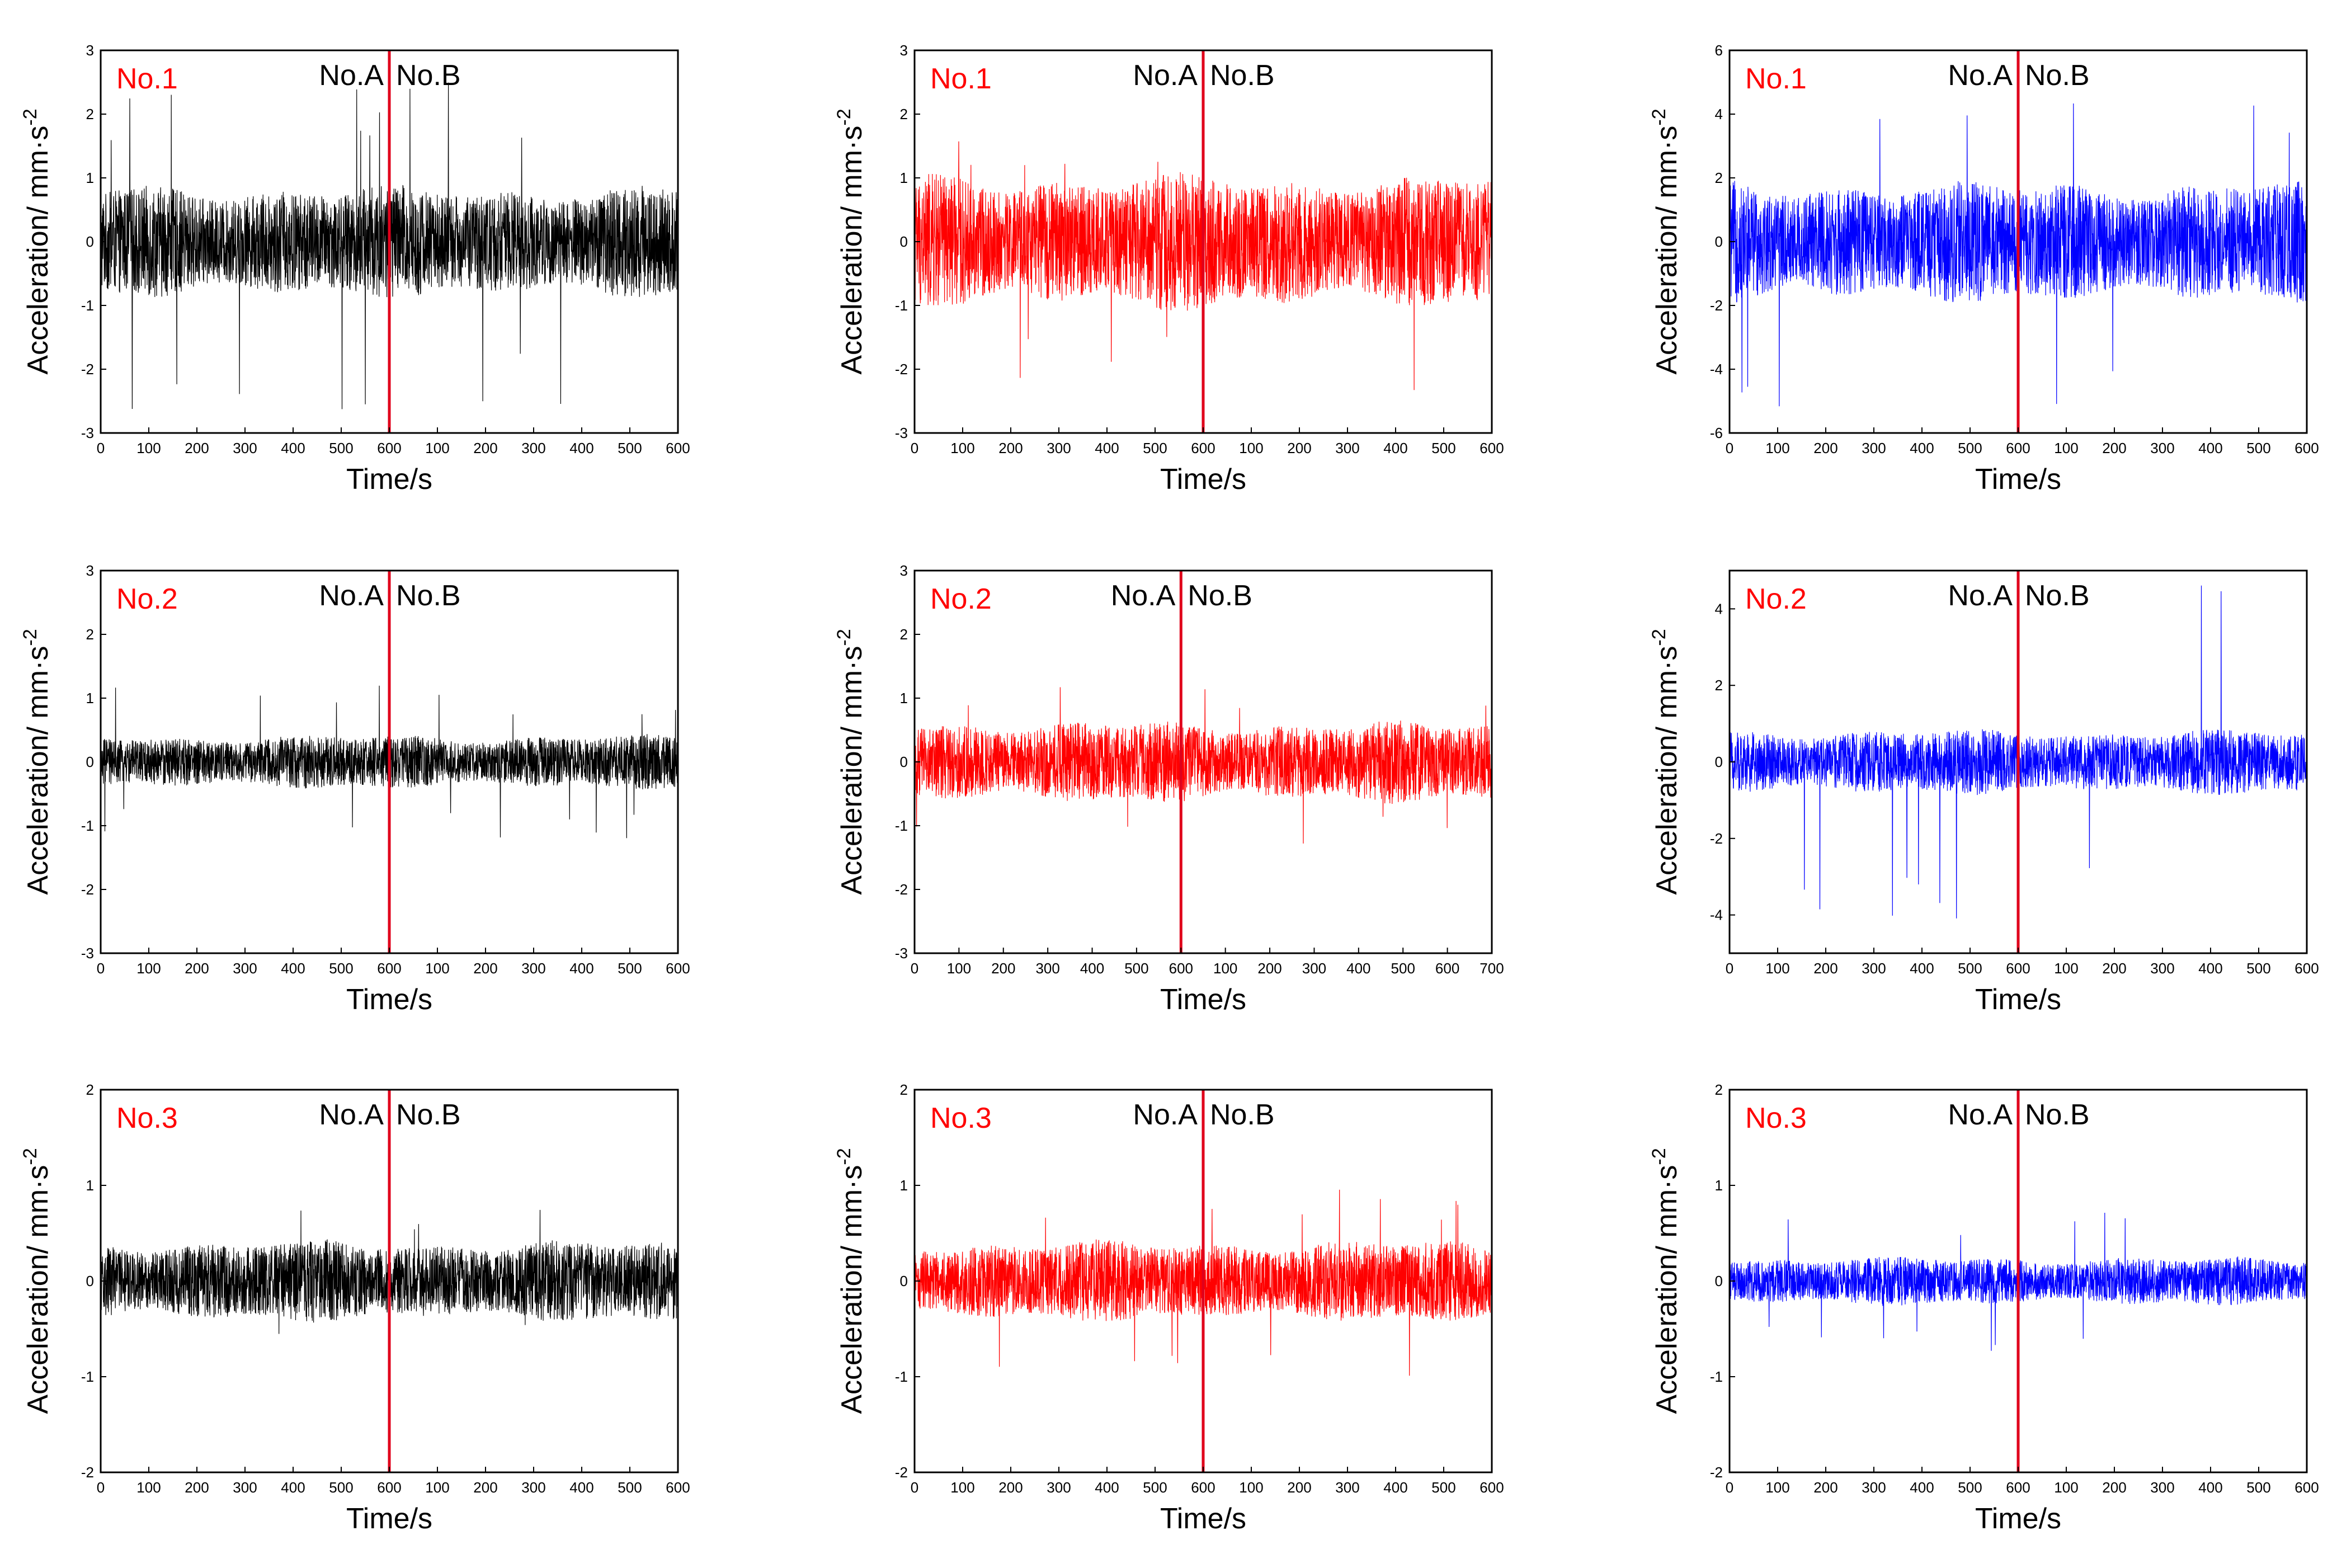 This screenshot has height=1568, width=2337. Describe the element at coordinates (147, 79) in the screenshot. I see `panel-label: No.1` at that location.